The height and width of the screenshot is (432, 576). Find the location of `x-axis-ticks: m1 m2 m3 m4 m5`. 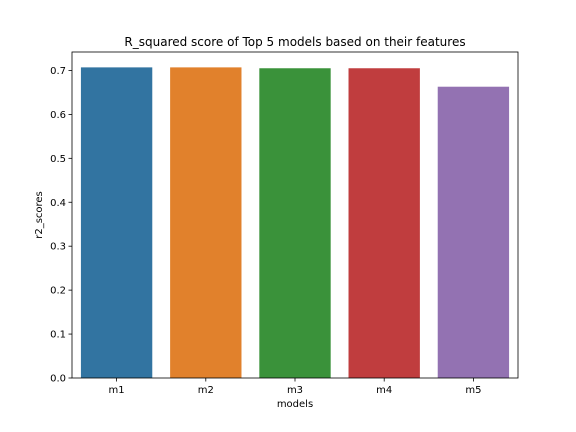

x-axis-ticks: m1 m2 m3 m4 m5 is located at coordinates (295, 387).